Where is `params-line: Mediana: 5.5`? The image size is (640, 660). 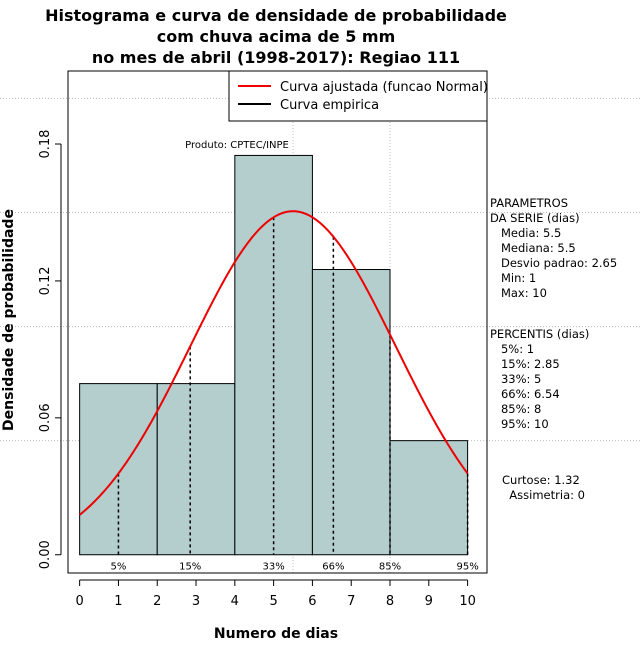
params-line: Mediana: 5.5 is located at coordinates (533, 248).